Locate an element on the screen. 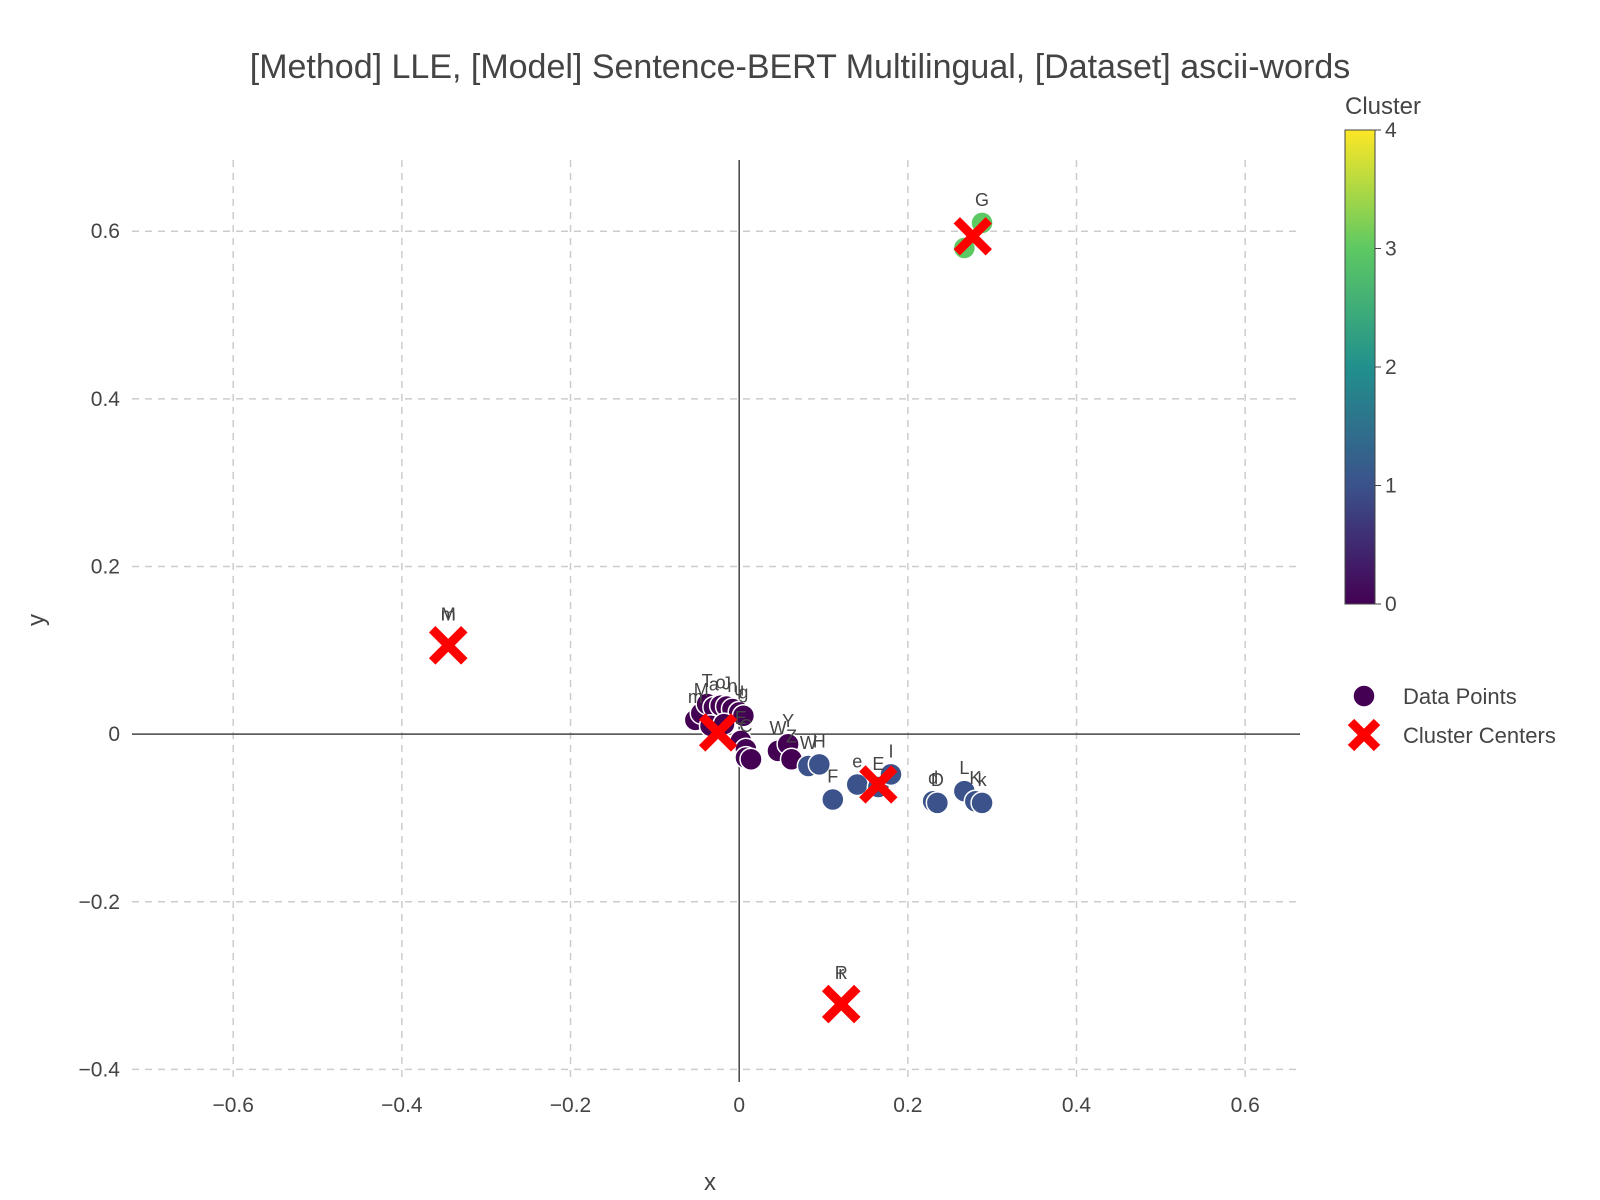 This screenshot has height=1200, width=1600. data-point-label: M is located at coordinates (701, 690).